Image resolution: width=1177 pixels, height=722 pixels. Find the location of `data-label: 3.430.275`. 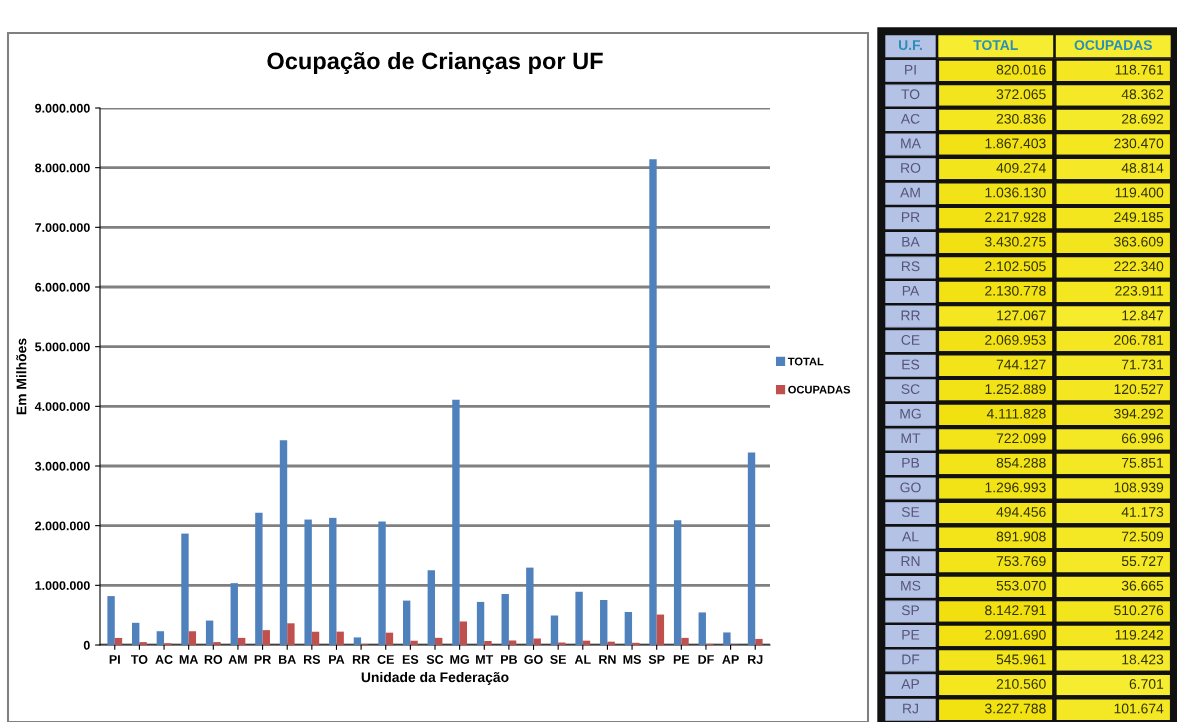

data-label: 3.430.275 is located at coordinates (1015, 241).